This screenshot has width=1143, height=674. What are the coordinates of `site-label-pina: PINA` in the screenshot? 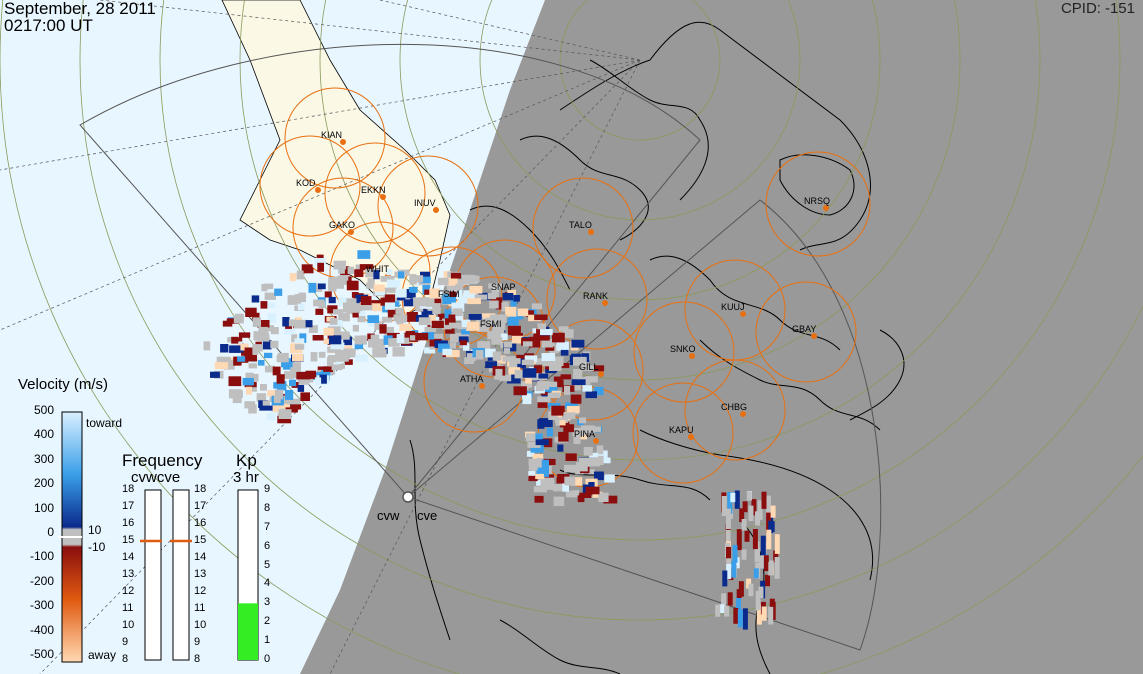 It's located at (584, 434).